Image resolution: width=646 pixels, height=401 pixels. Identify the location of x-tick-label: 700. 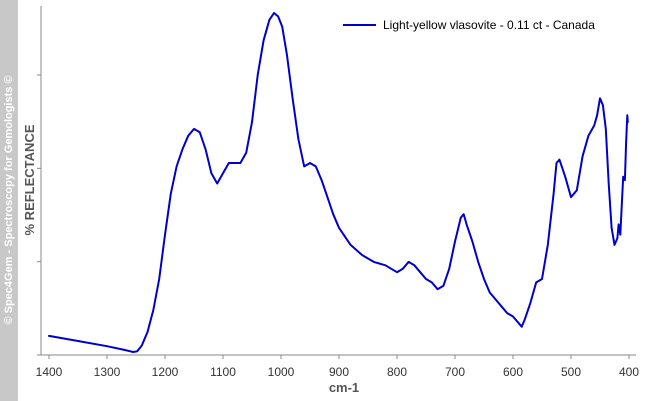
(455, 372).